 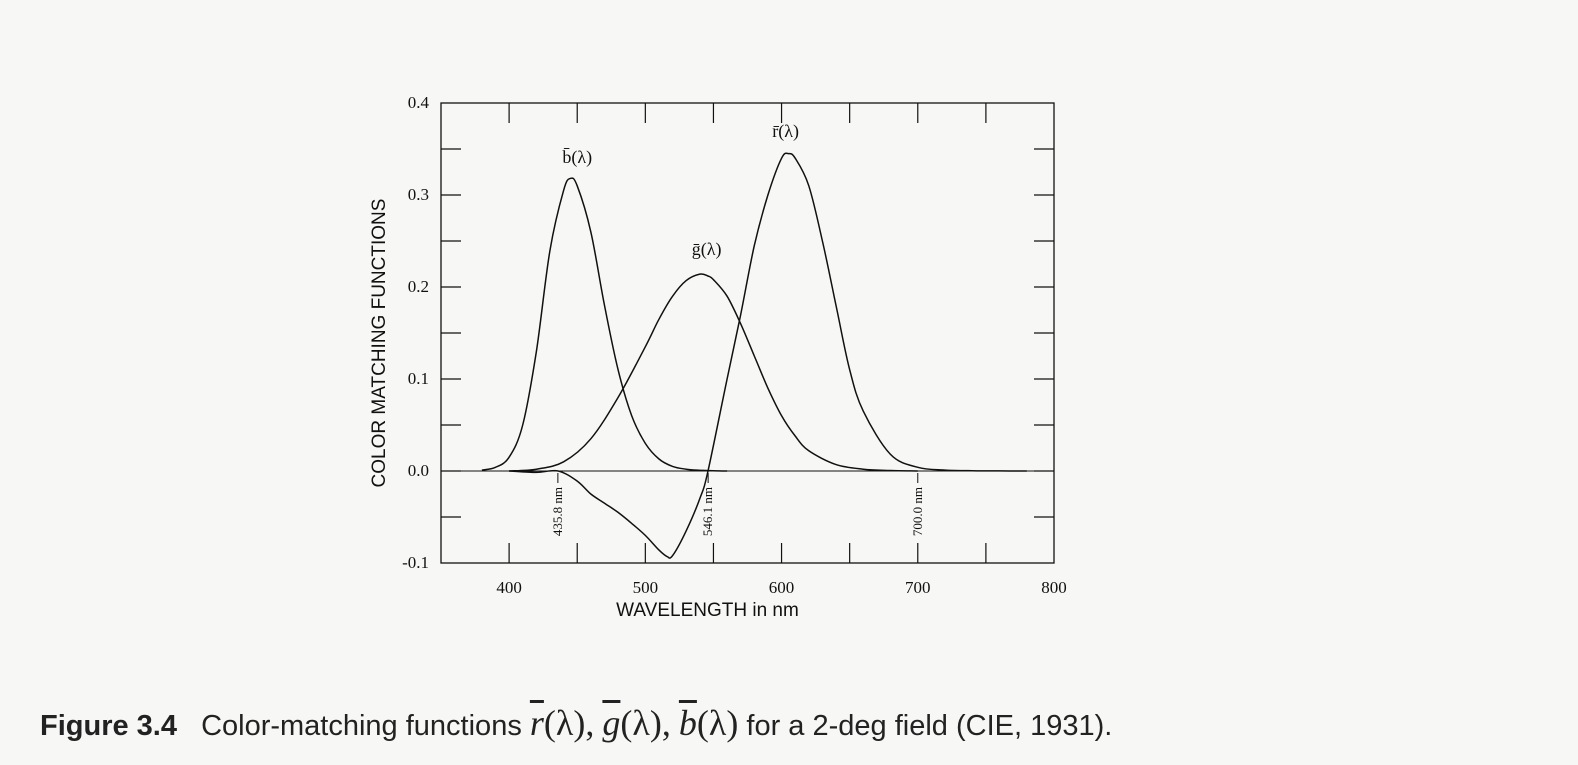 What do you see at coordinates (557, 511) in the screenshot?
I see `wavelength-marker-label: 435.8 nm` at bounding box center [557, 511].